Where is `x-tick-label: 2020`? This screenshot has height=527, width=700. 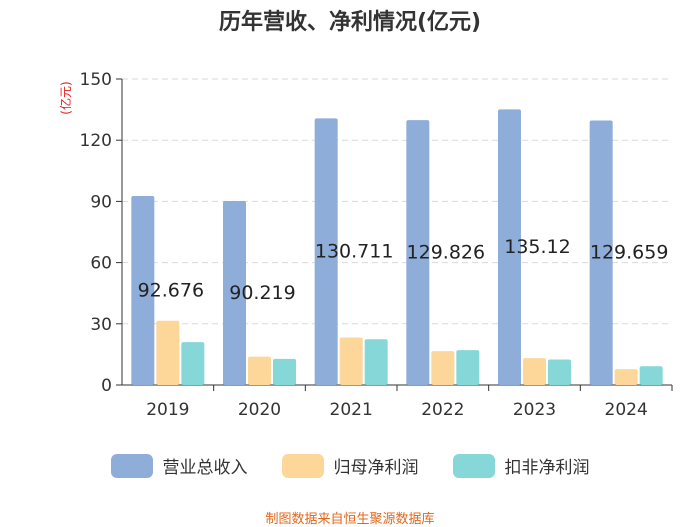 x-tick-label: 2020 is located at coordinates (259, 410).